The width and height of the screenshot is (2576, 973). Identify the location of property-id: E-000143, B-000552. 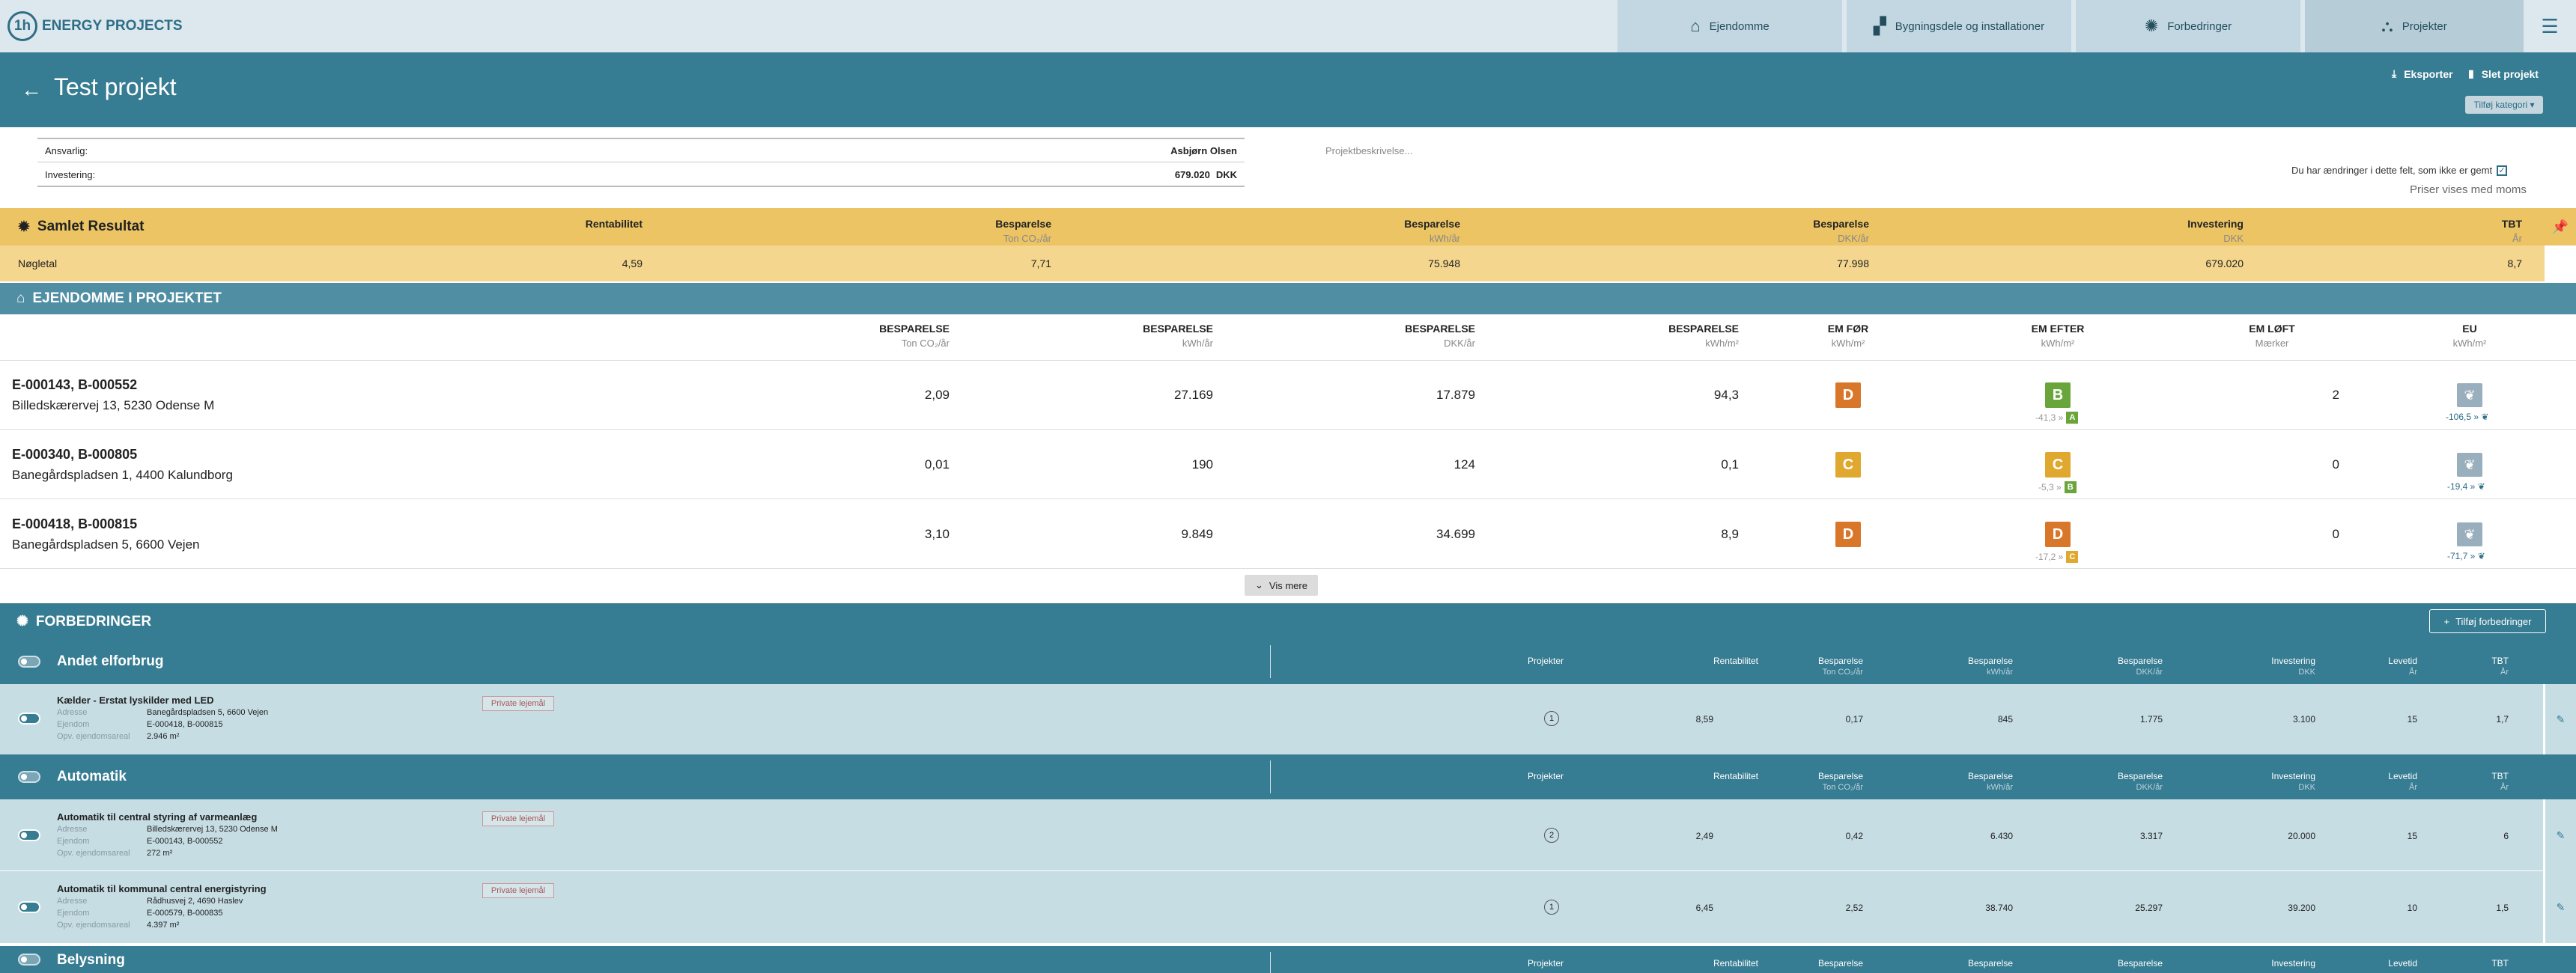
(75, 384).